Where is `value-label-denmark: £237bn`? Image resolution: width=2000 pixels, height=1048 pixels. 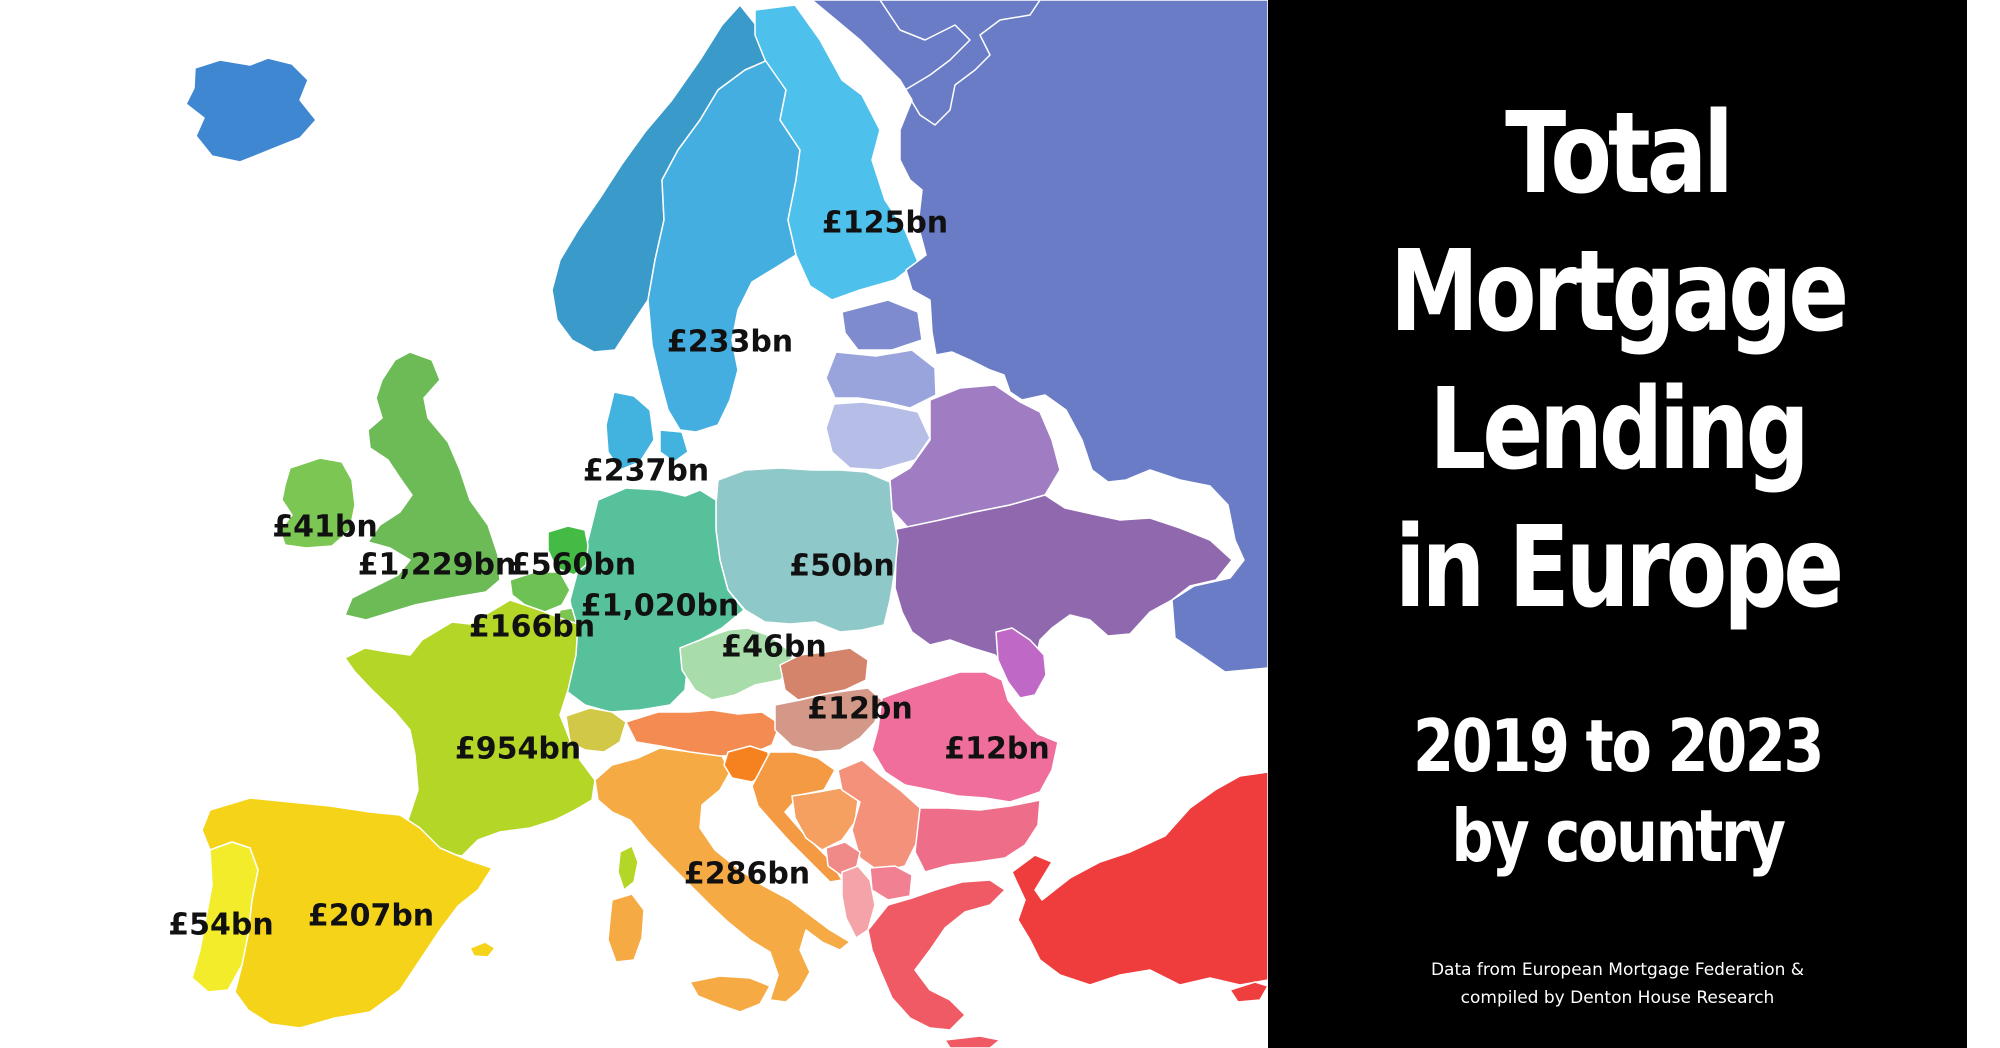 value-label-denmark: £237bn is located at coordinates (646, 471).